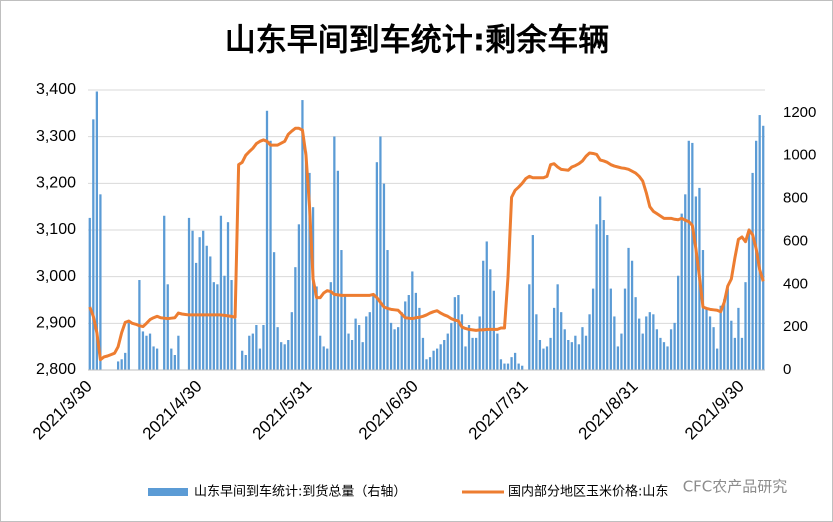 This screenshot has height=522, width=833. I want to click on y2-tick-label: 800, so click(795, 198).